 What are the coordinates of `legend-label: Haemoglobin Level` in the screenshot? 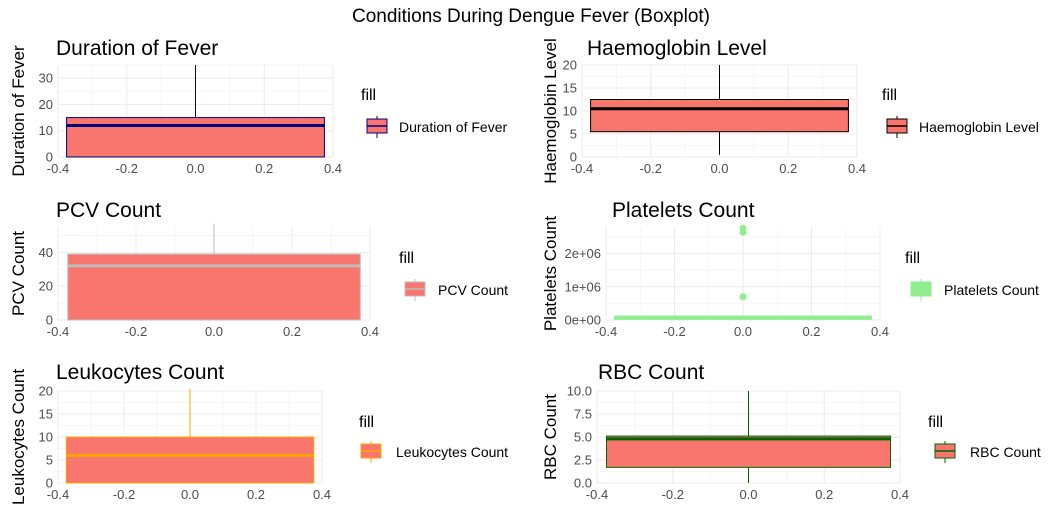 It's located at (979, 127).